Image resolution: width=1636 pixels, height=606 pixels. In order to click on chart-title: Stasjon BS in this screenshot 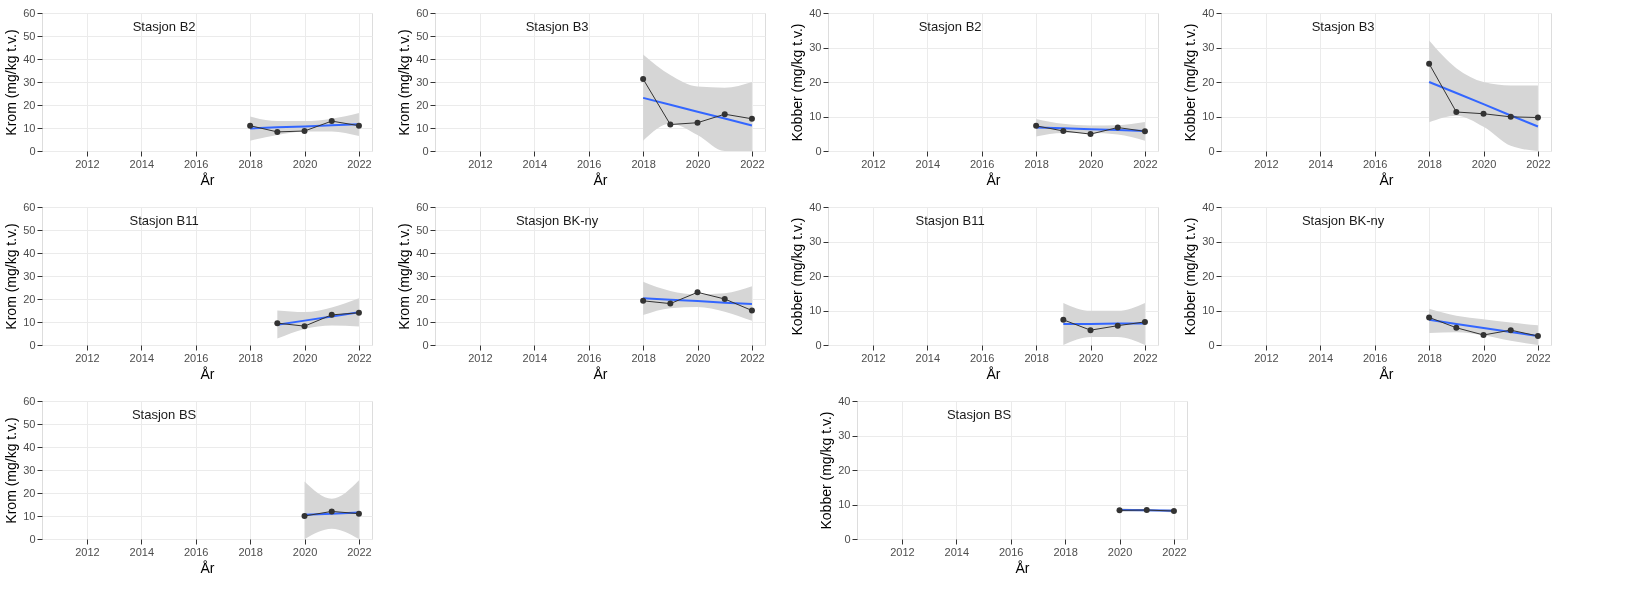, I will do `click(979, 414)`.